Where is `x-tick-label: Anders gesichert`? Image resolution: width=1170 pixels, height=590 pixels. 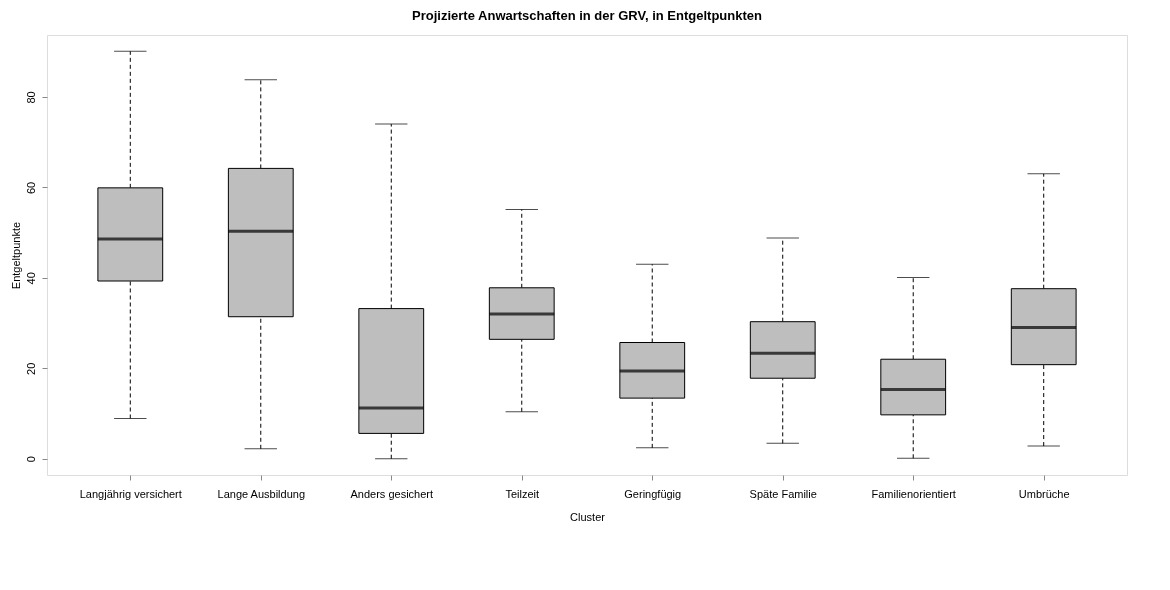 x-tick-label: Anders gesichert is located at coordinates (392, 493).